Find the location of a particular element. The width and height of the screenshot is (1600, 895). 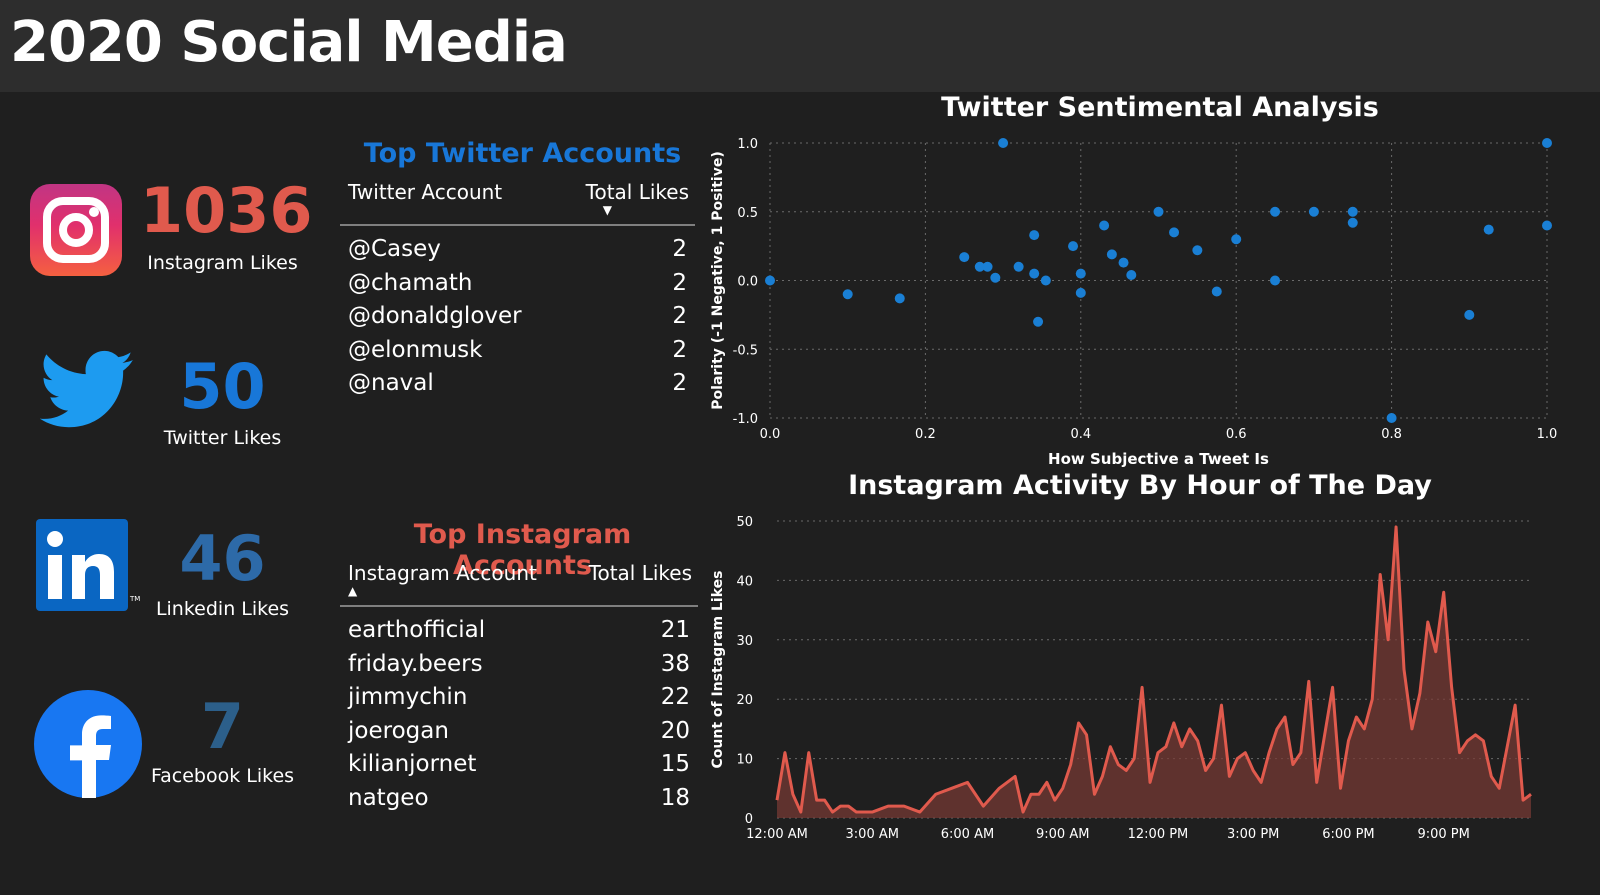

facebook-likes-value: 7 is located at coordinates (222, 726).